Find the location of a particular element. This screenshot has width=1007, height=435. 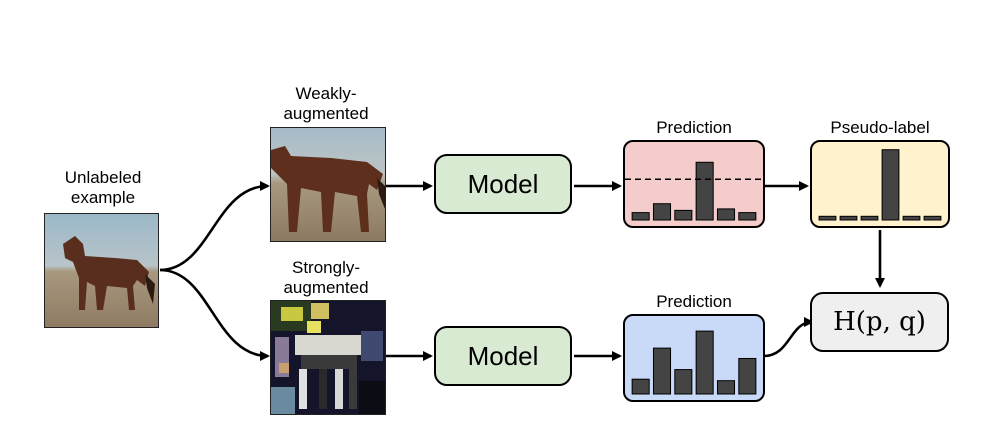

prediction-bottom-histogram is located at coordinates (694, 358).